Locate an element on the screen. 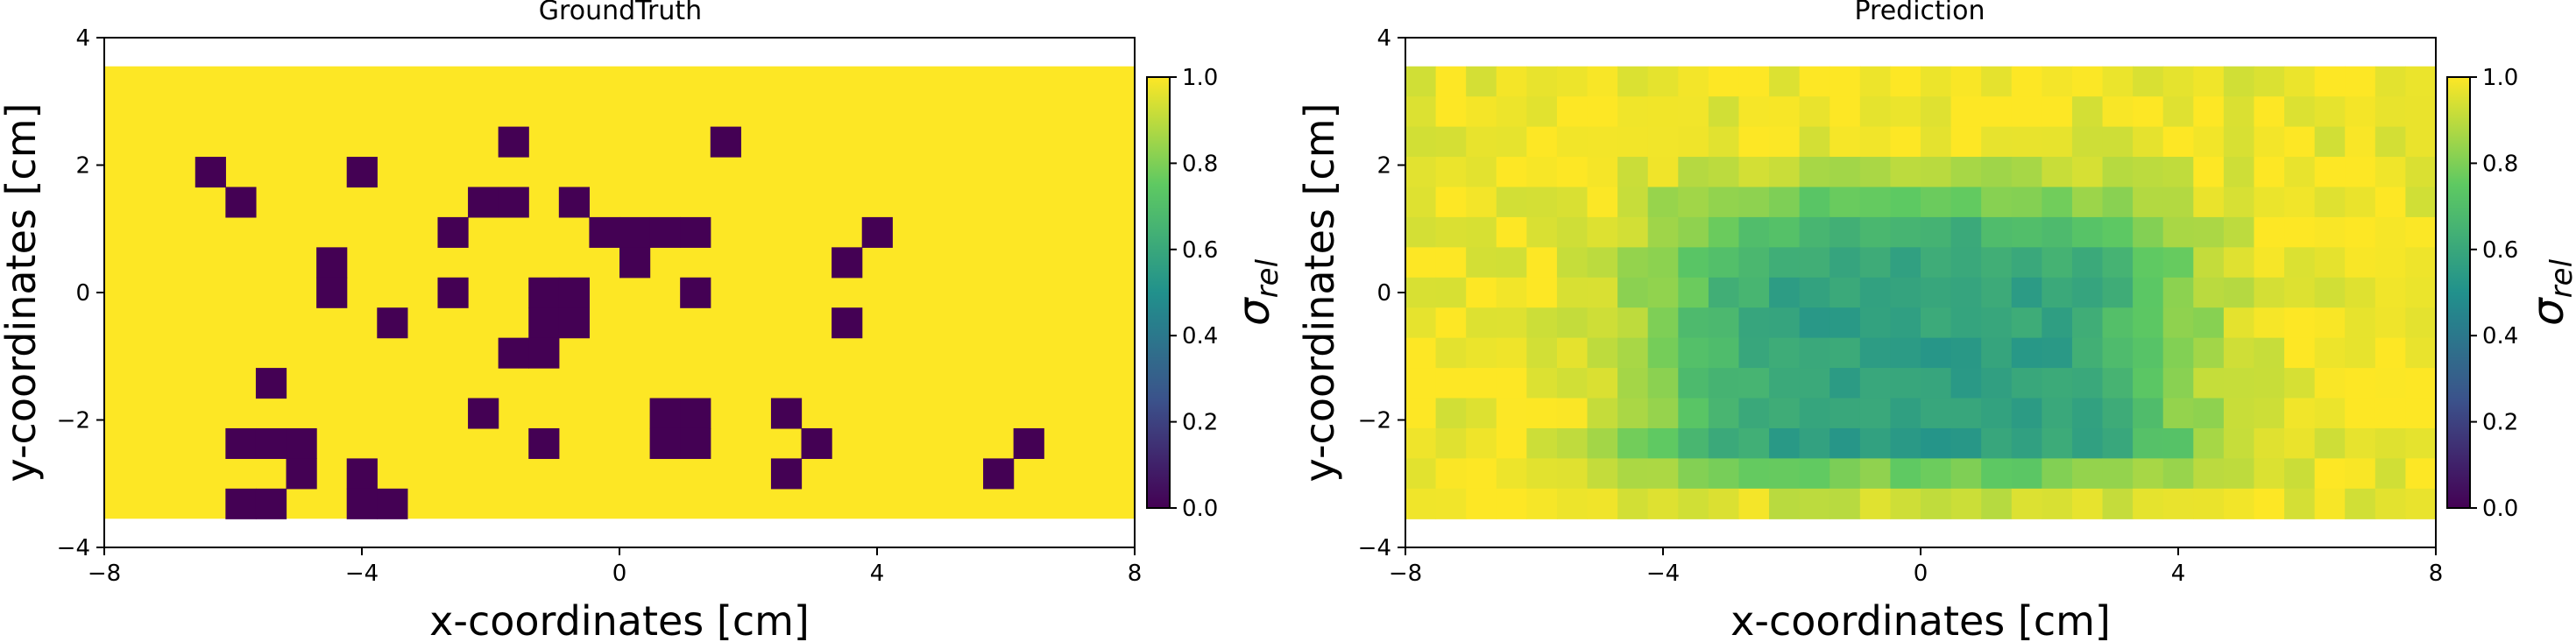 The width and height of the screenshot is (2576, 642). x-tick-label: 8 is located at coordinates (2436, 574).